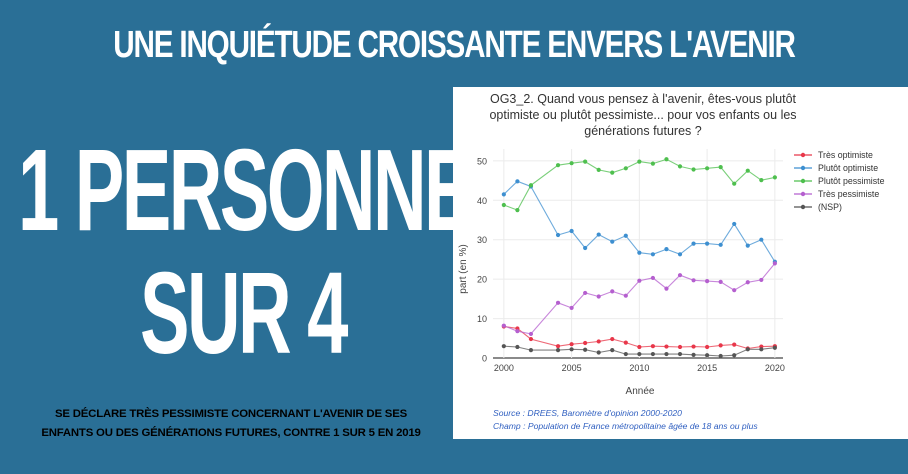 This screenshot has height=474, width=908. I want to click on x-tick-label: 2000, so click(504, 368).